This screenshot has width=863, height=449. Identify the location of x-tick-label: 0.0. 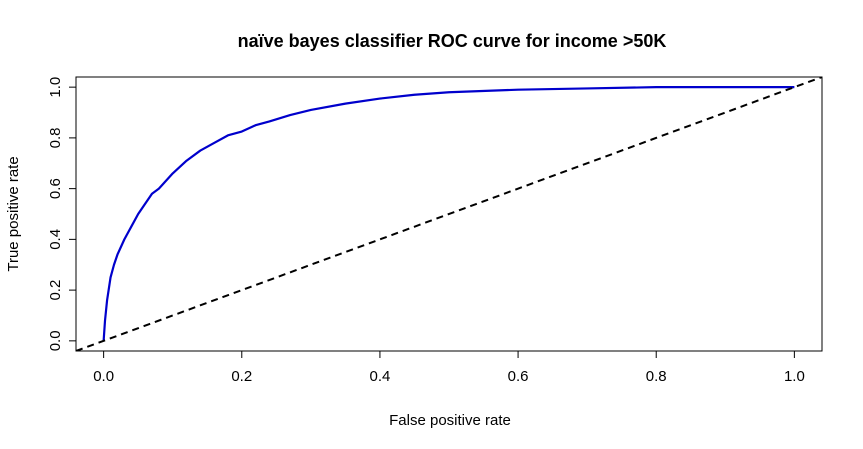
(103, 376).